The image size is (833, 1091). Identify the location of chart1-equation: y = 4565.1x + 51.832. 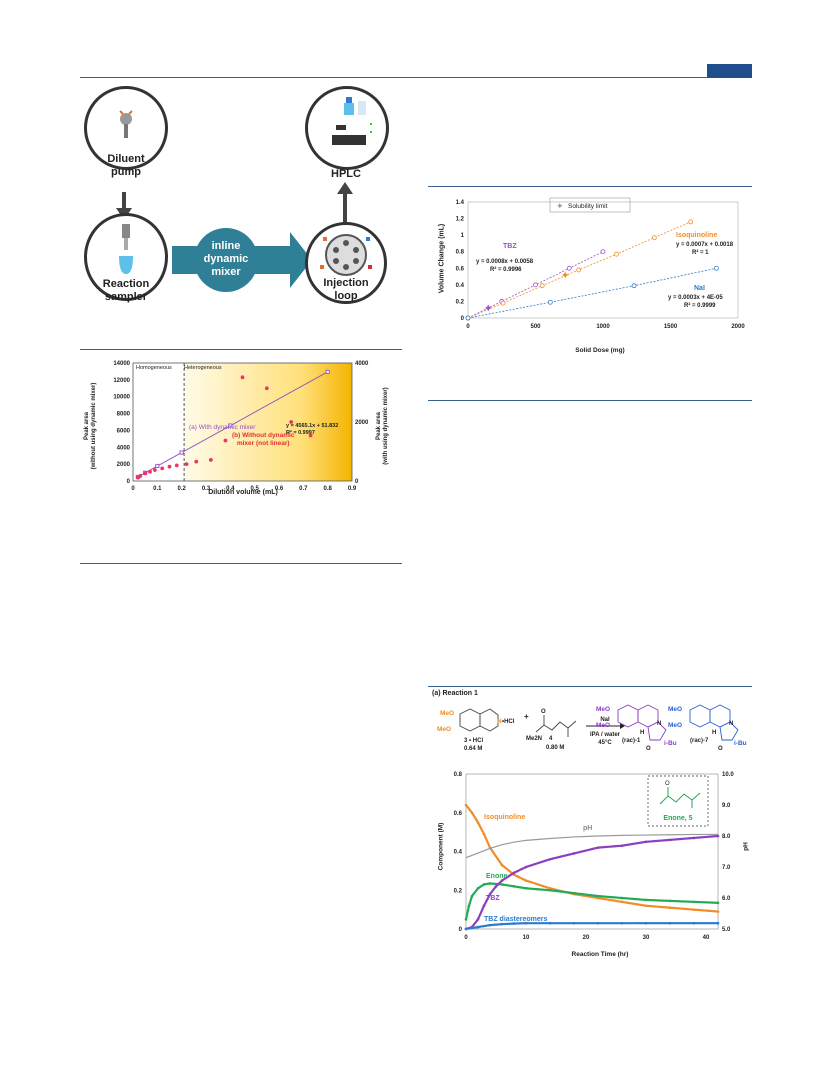
(312, 426).